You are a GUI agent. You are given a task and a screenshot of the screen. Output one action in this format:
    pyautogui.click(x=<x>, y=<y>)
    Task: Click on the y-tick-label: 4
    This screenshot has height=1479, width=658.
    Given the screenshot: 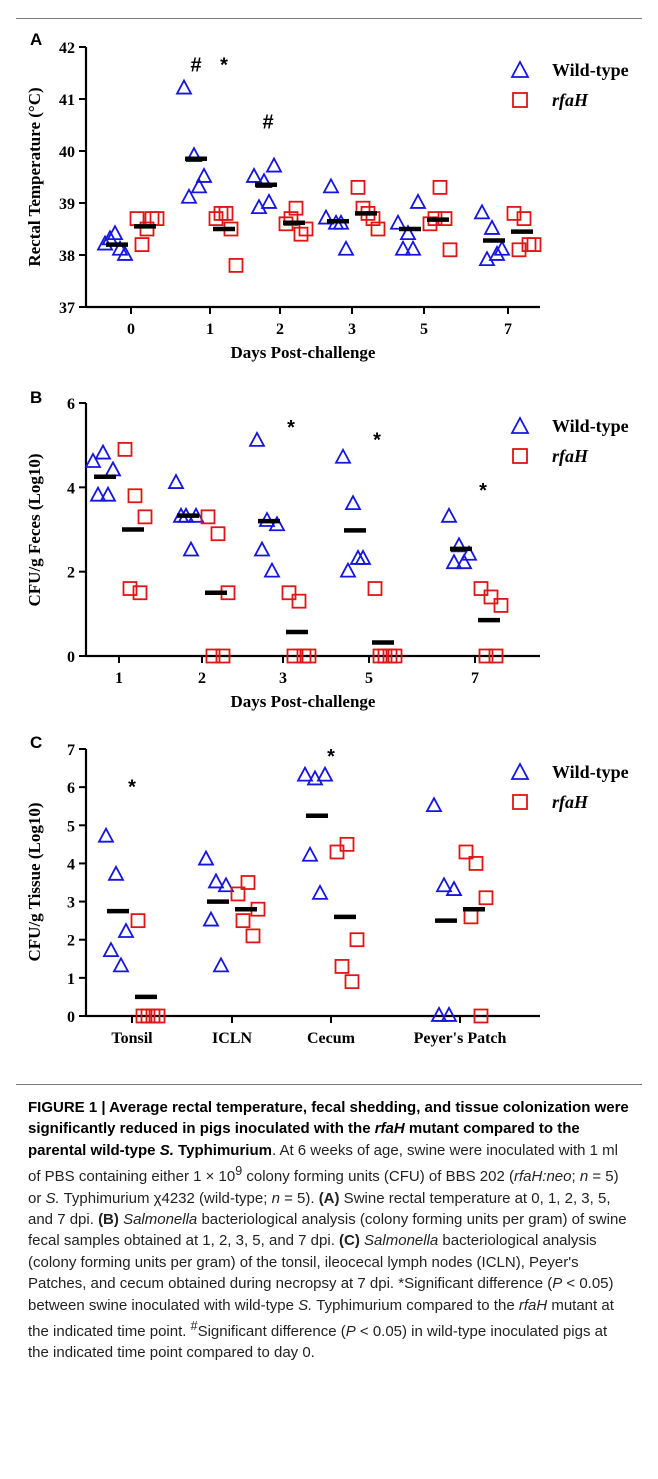 What is the action you would take?
    pyautogui.click(x=71, y=488)
    